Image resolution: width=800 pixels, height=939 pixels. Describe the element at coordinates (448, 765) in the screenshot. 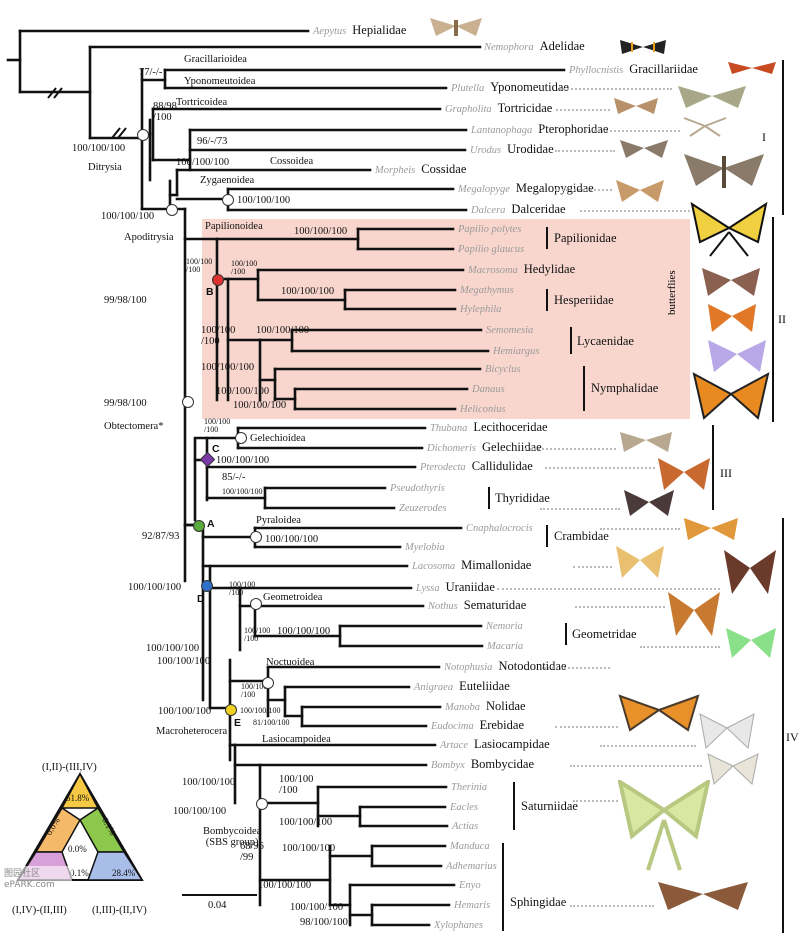

I see `genus-name: Bombyx` at that location.